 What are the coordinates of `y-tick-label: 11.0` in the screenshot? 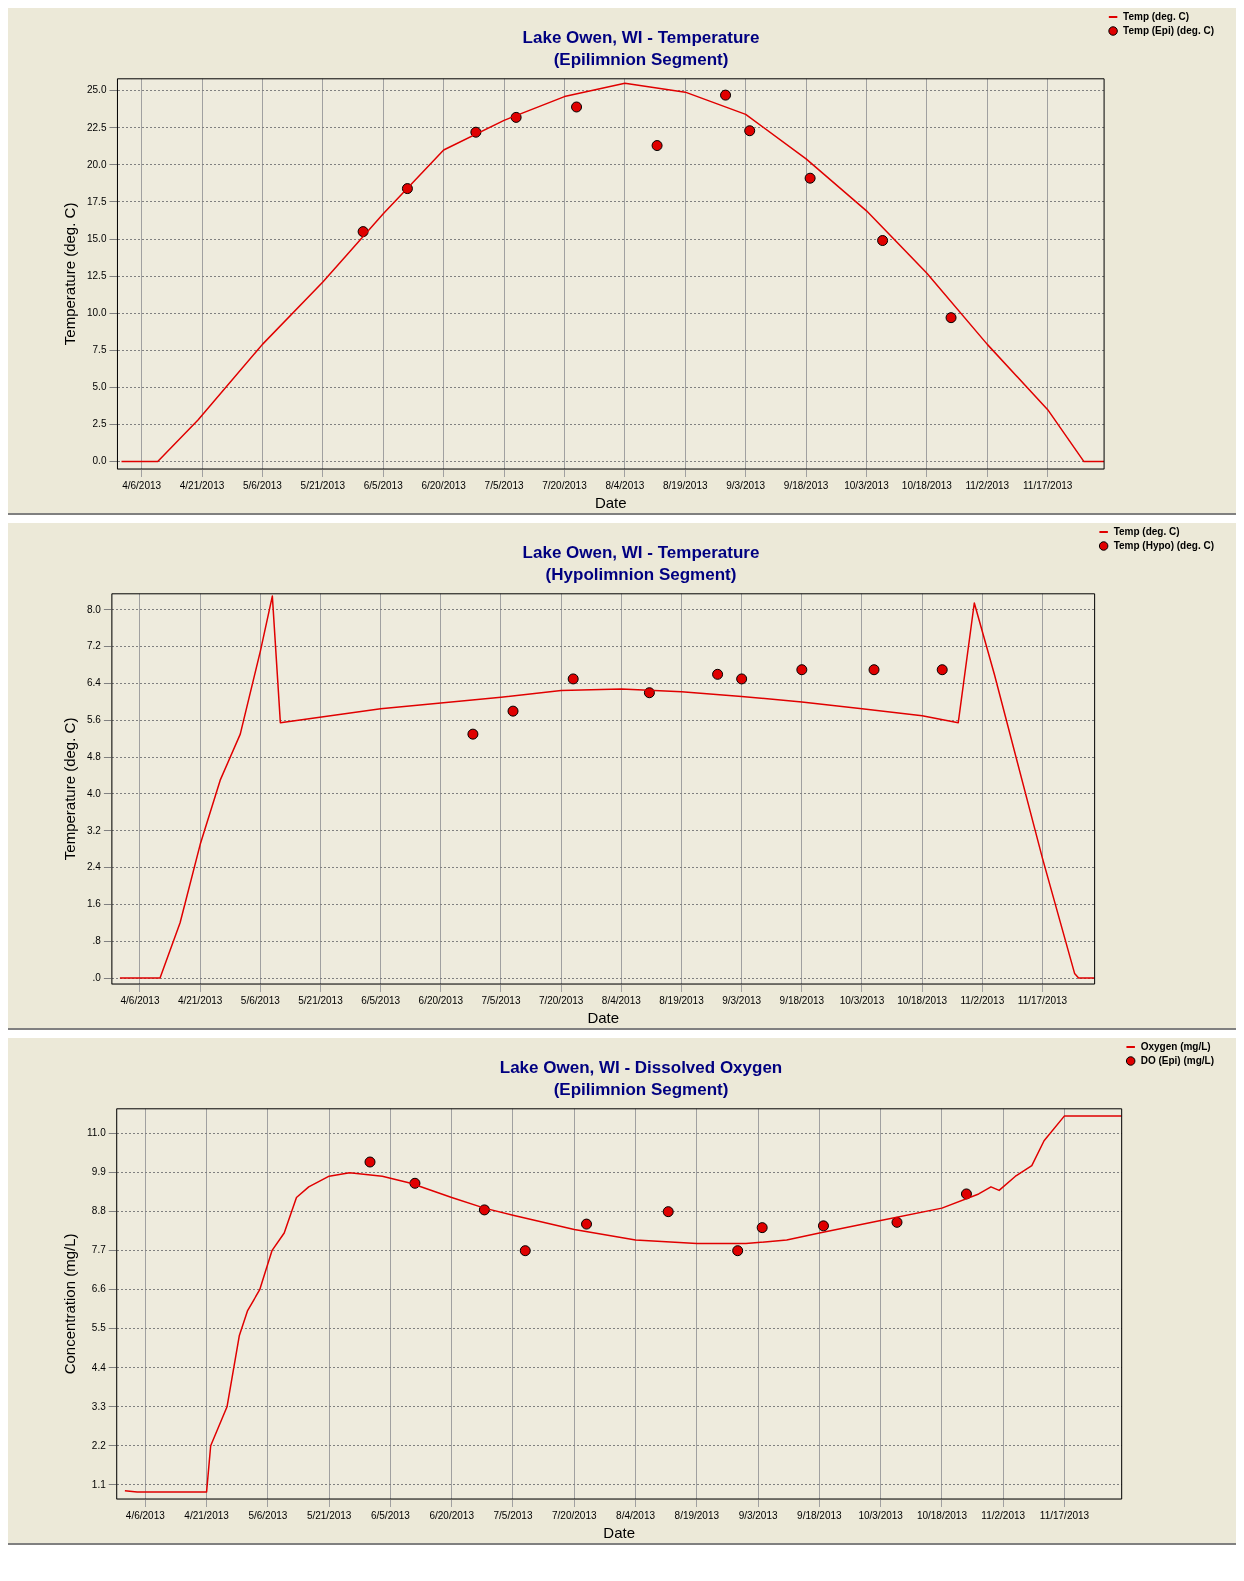 It's located at (96, 1133).